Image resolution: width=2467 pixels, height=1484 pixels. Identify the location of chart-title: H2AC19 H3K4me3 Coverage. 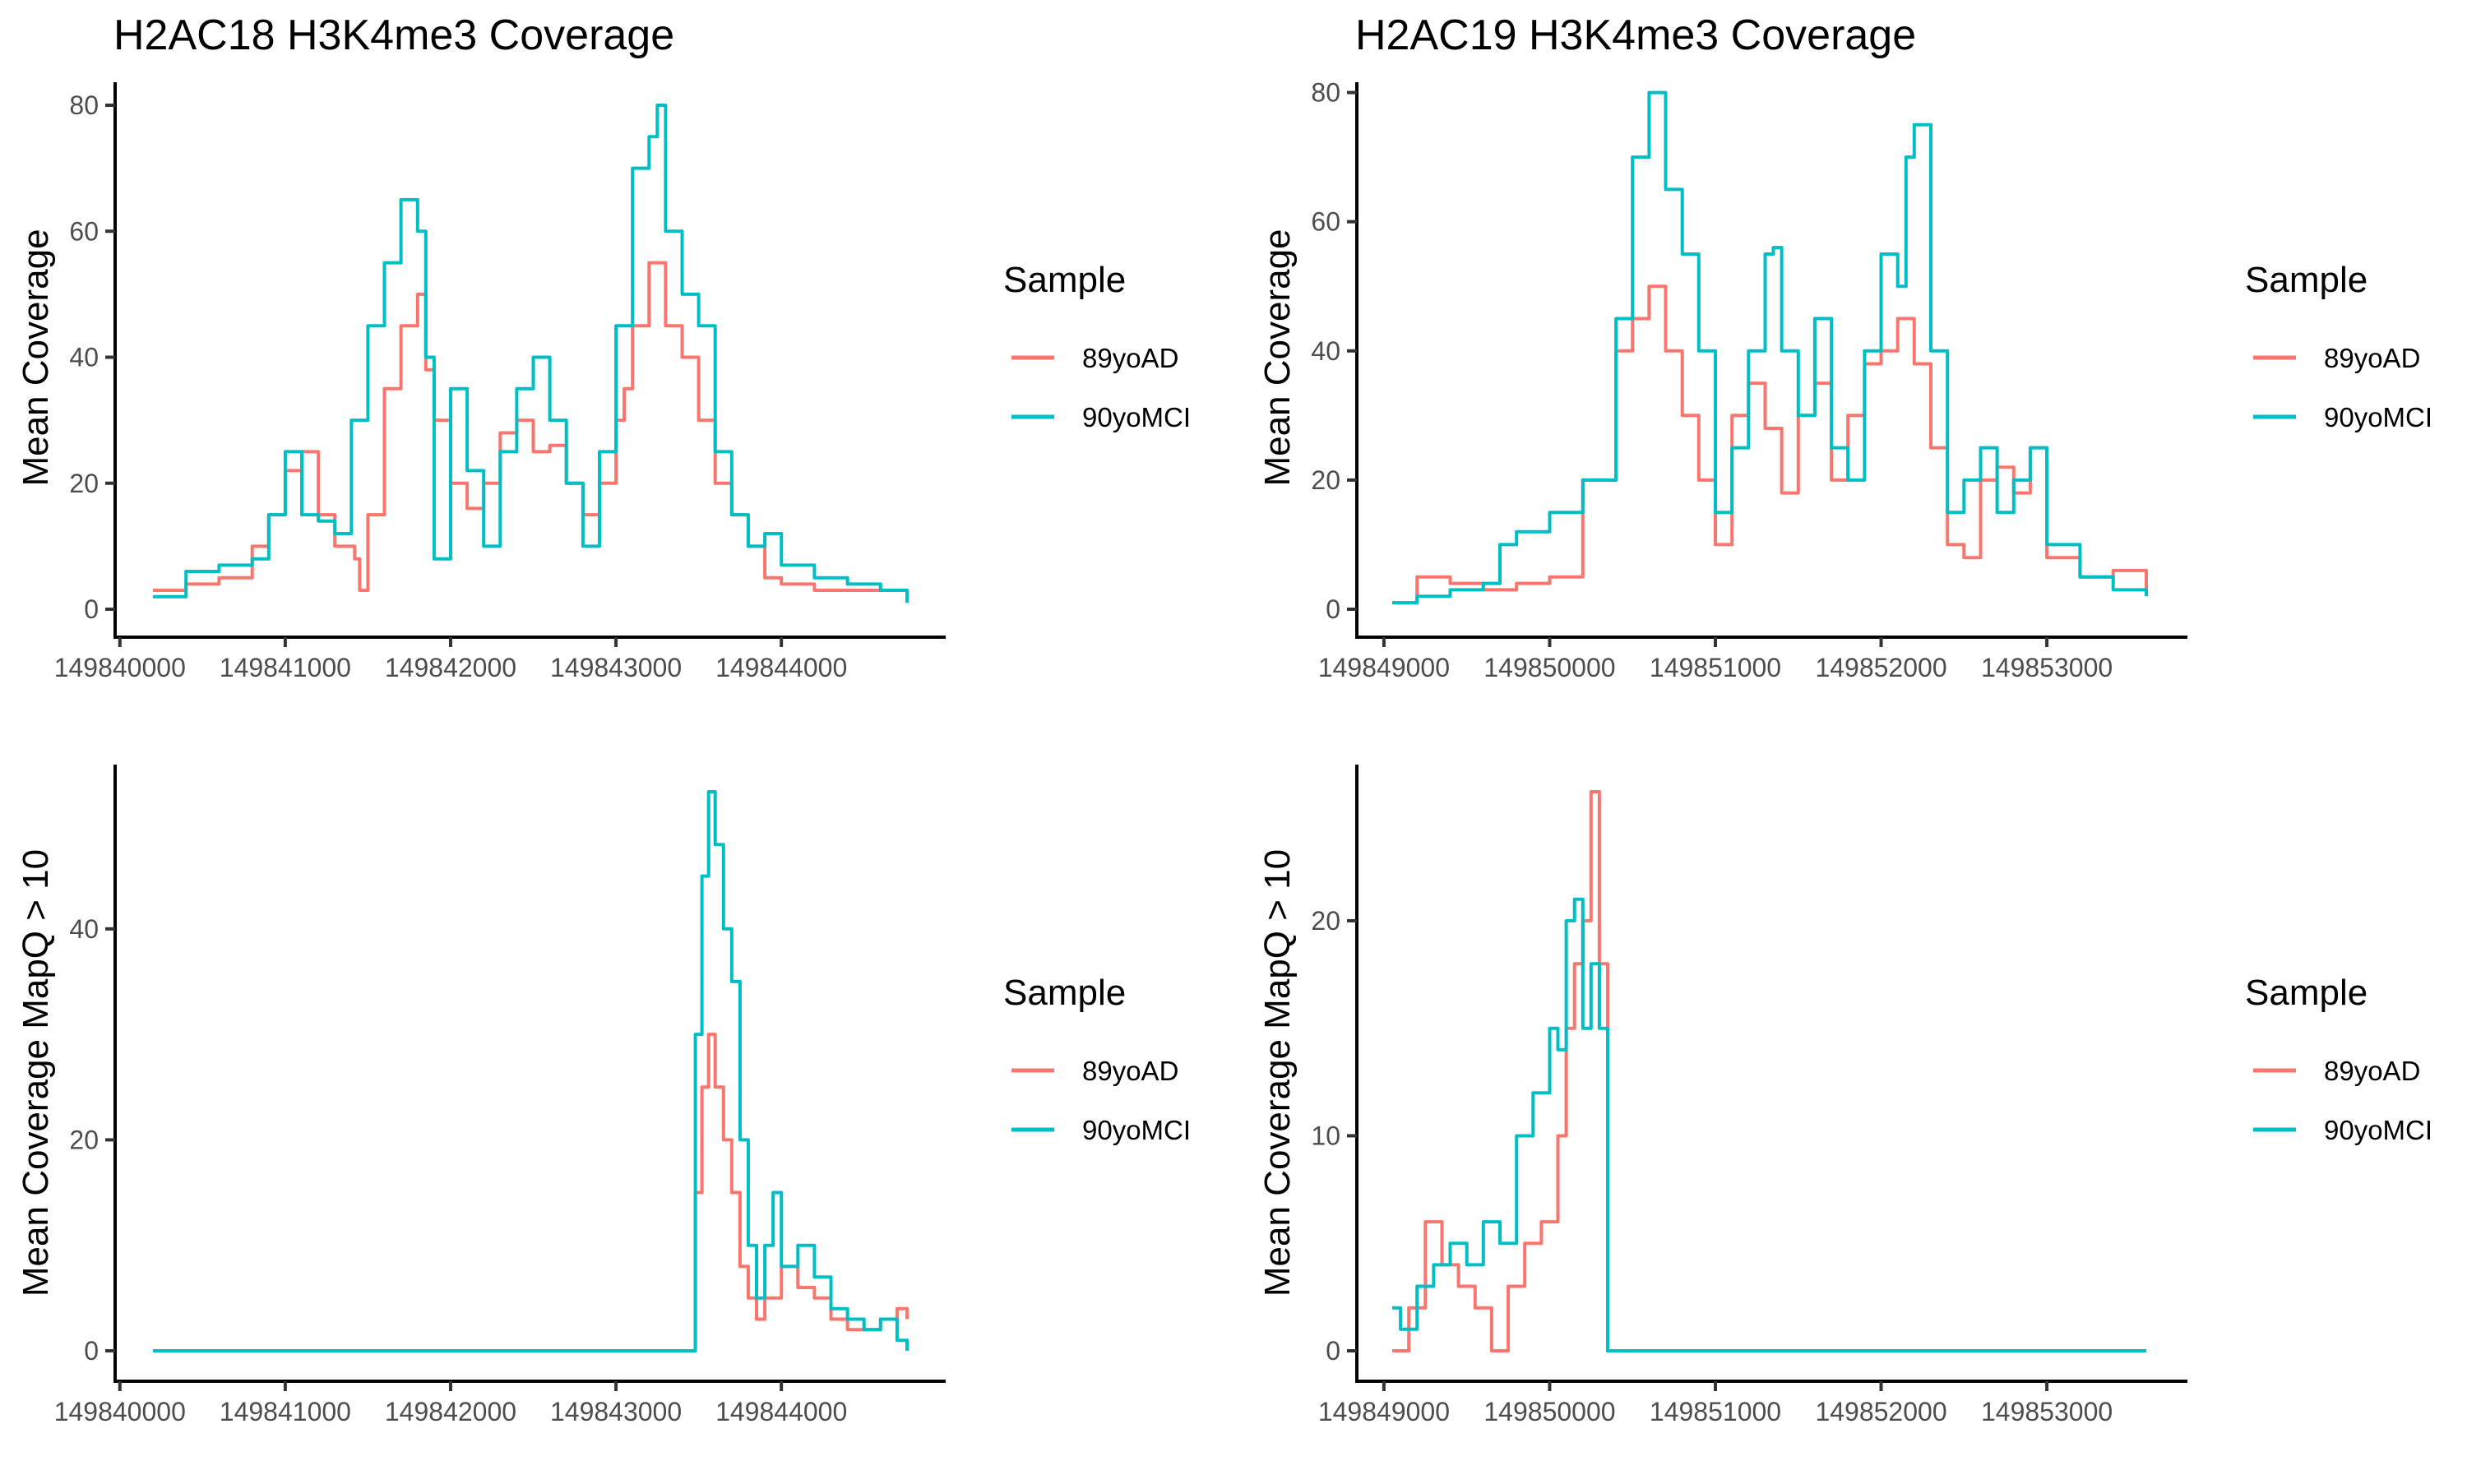
(1635, 36).